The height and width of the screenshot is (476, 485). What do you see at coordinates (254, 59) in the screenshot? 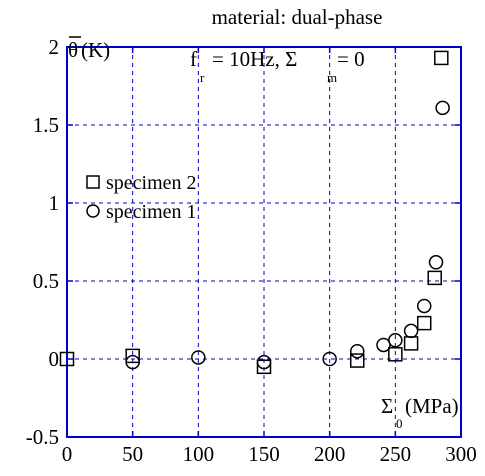
I see `subtitle-frequency-and-sigma: = 10Hz, Σ` at bounding box center [254, 59].